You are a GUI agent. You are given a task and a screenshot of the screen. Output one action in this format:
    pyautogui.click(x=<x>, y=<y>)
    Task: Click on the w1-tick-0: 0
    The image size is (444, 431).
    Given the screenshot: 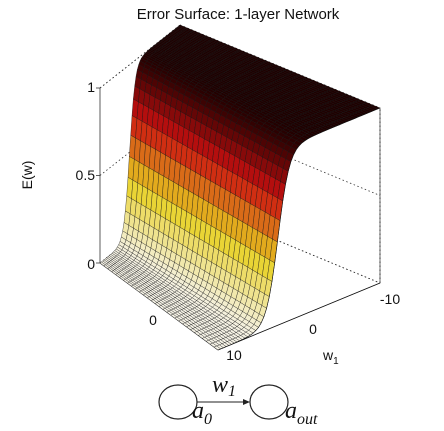 What is the action you would take?
    pyautogui.click(x=313, y=329)
    